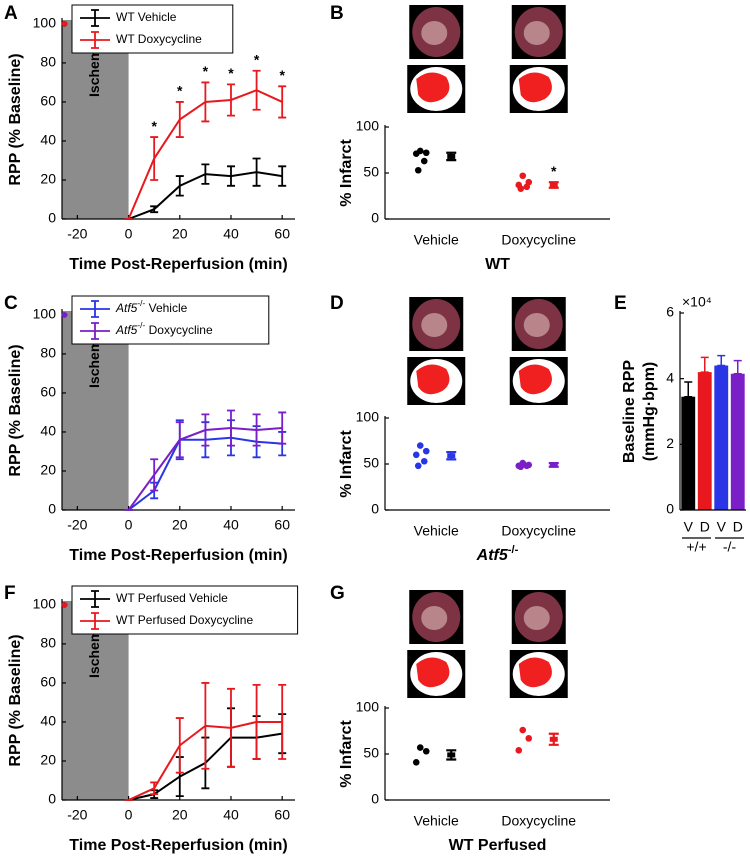  I want to click on panel-label: A, so click(11, 13).